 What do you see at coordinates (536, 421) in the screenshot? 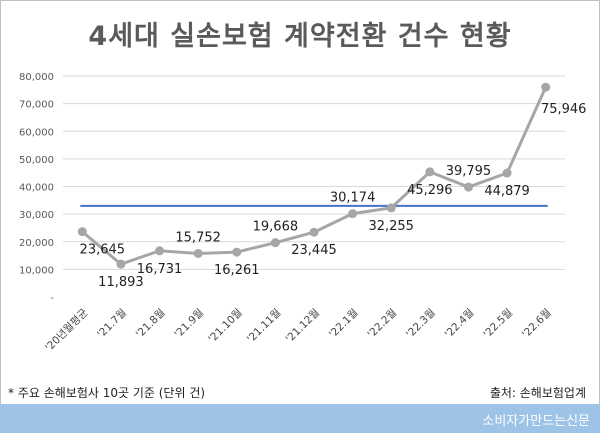
I see `publisher-name: 소비자가만드는신문` at bounding box center [536, 421].